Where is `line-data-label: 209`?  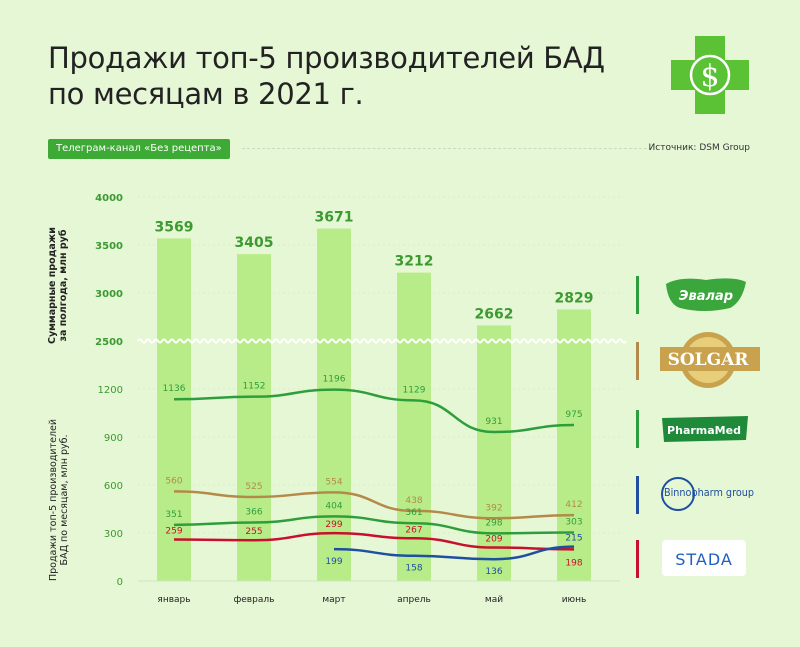
line-data-label: 209 is located at coordinates (493, 540).